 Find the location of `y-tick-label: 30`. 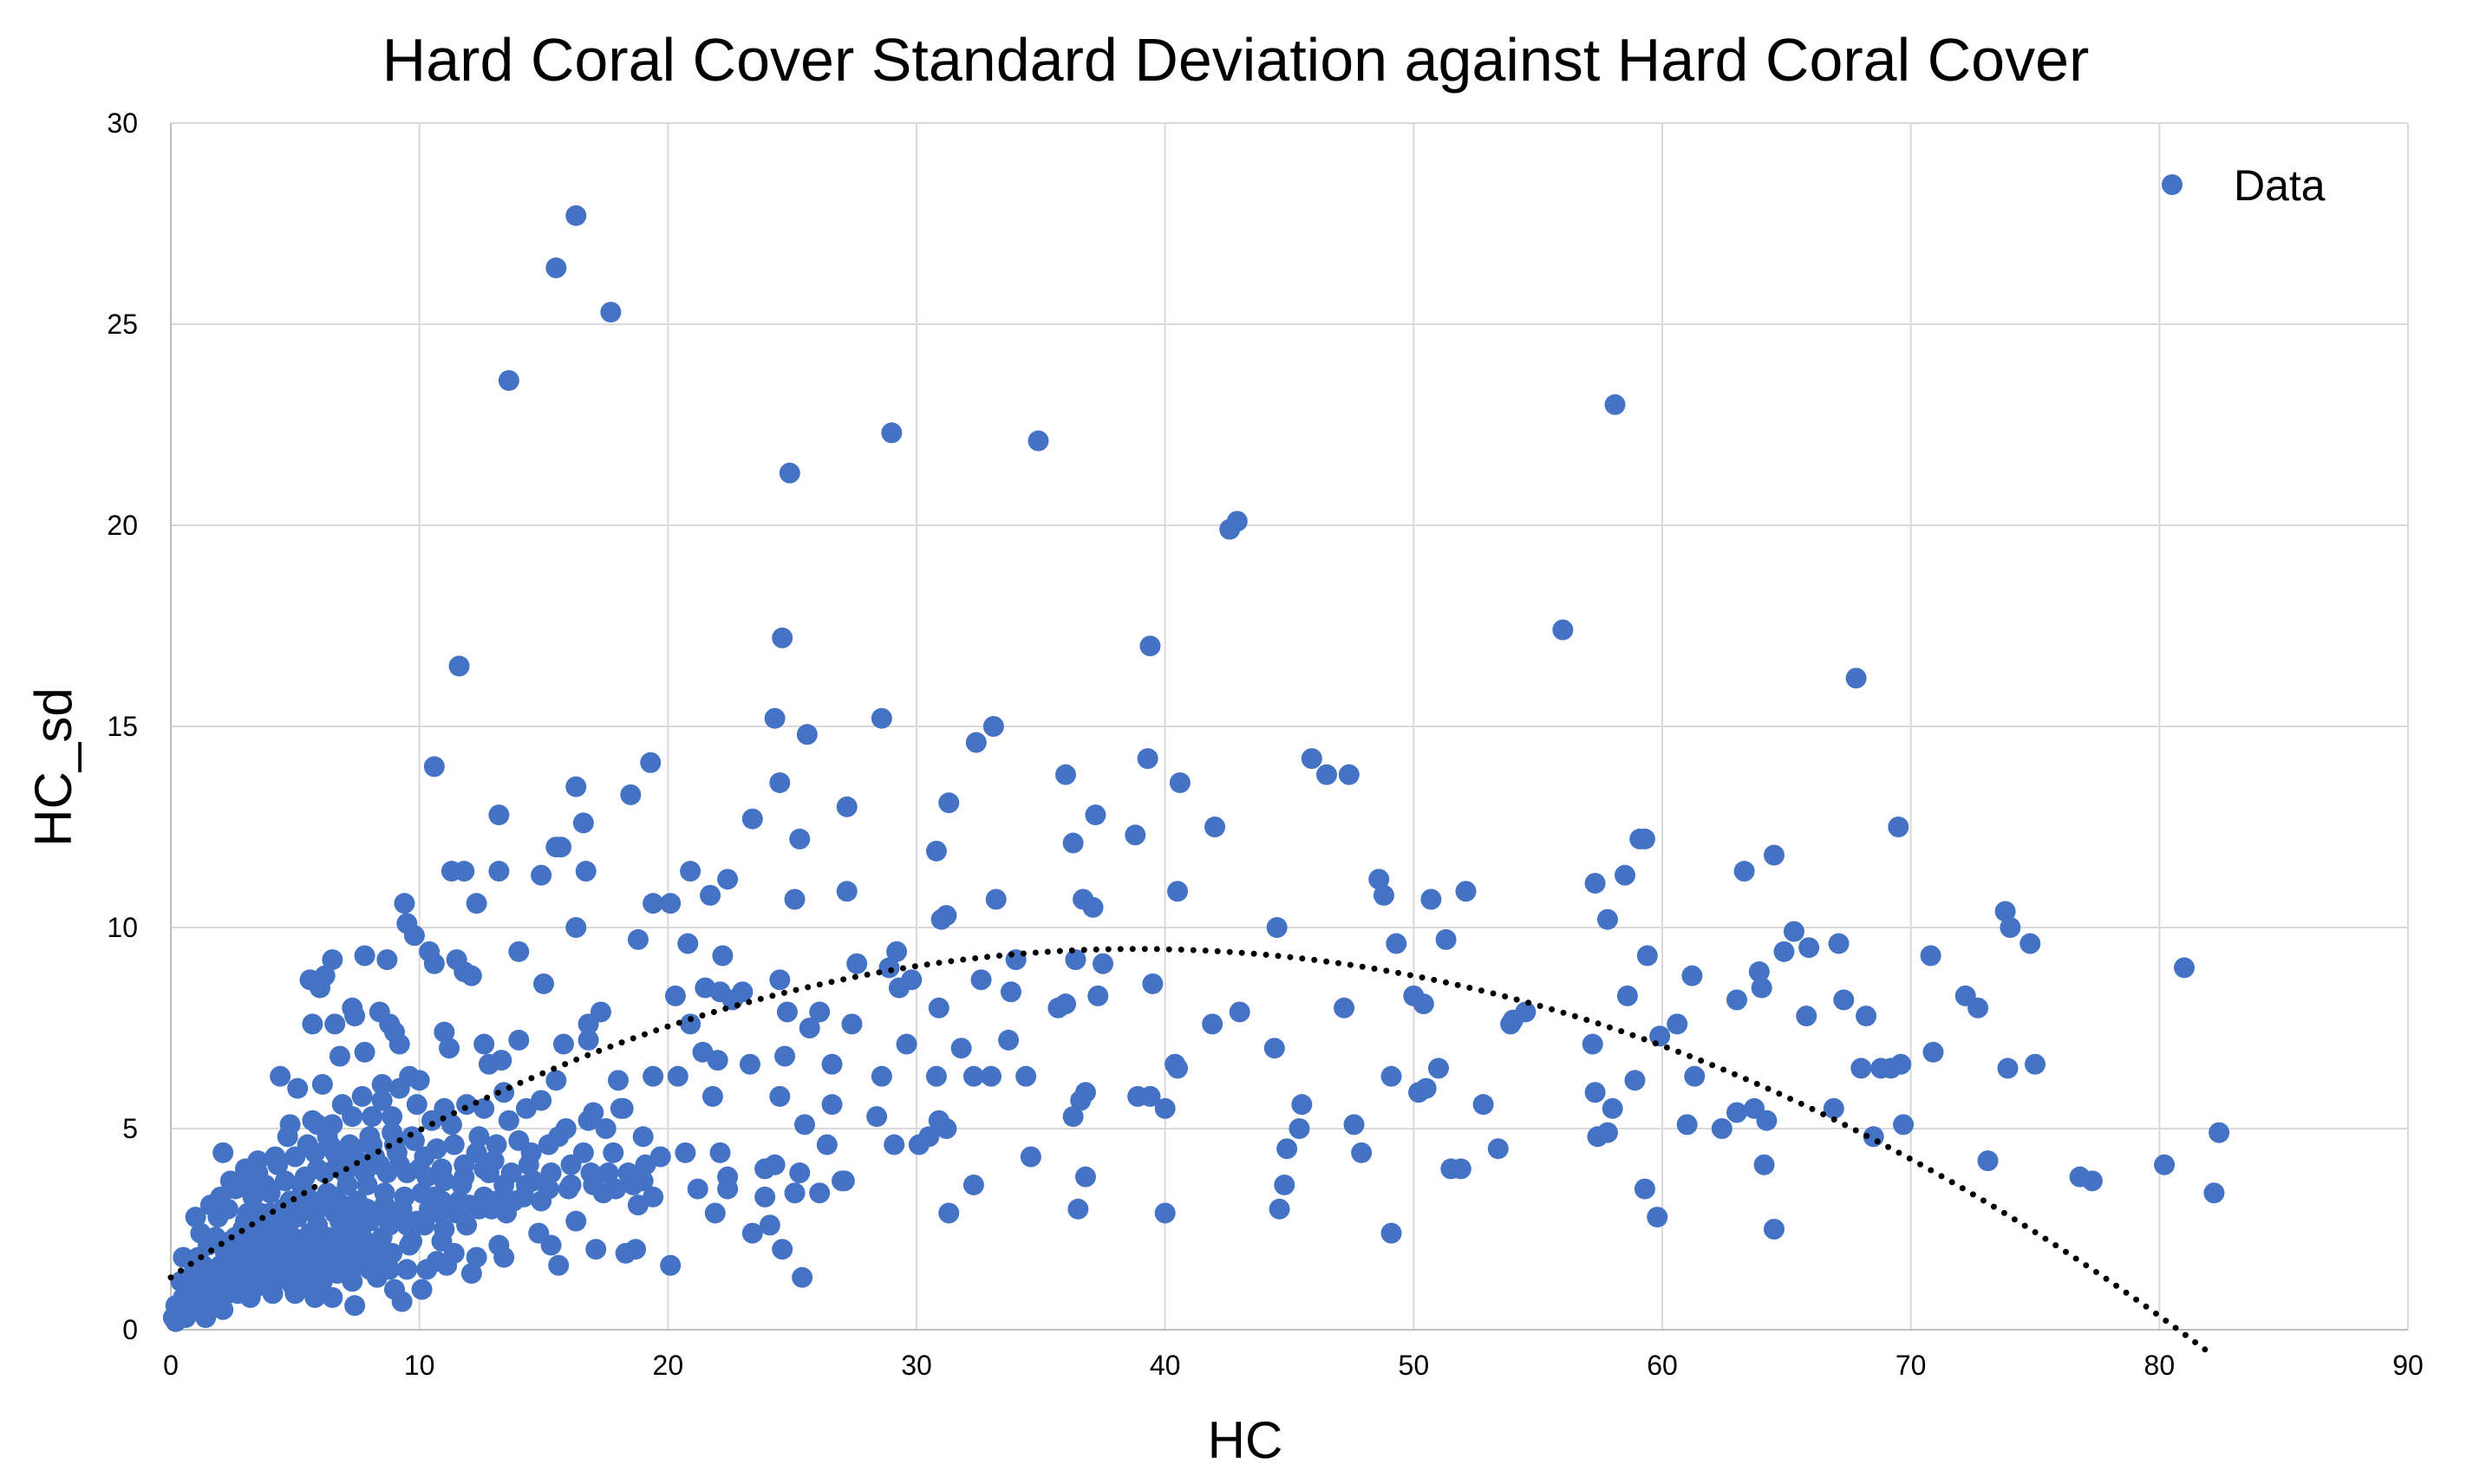

y-tick-label: 30 is located at coordinates (122, 123).